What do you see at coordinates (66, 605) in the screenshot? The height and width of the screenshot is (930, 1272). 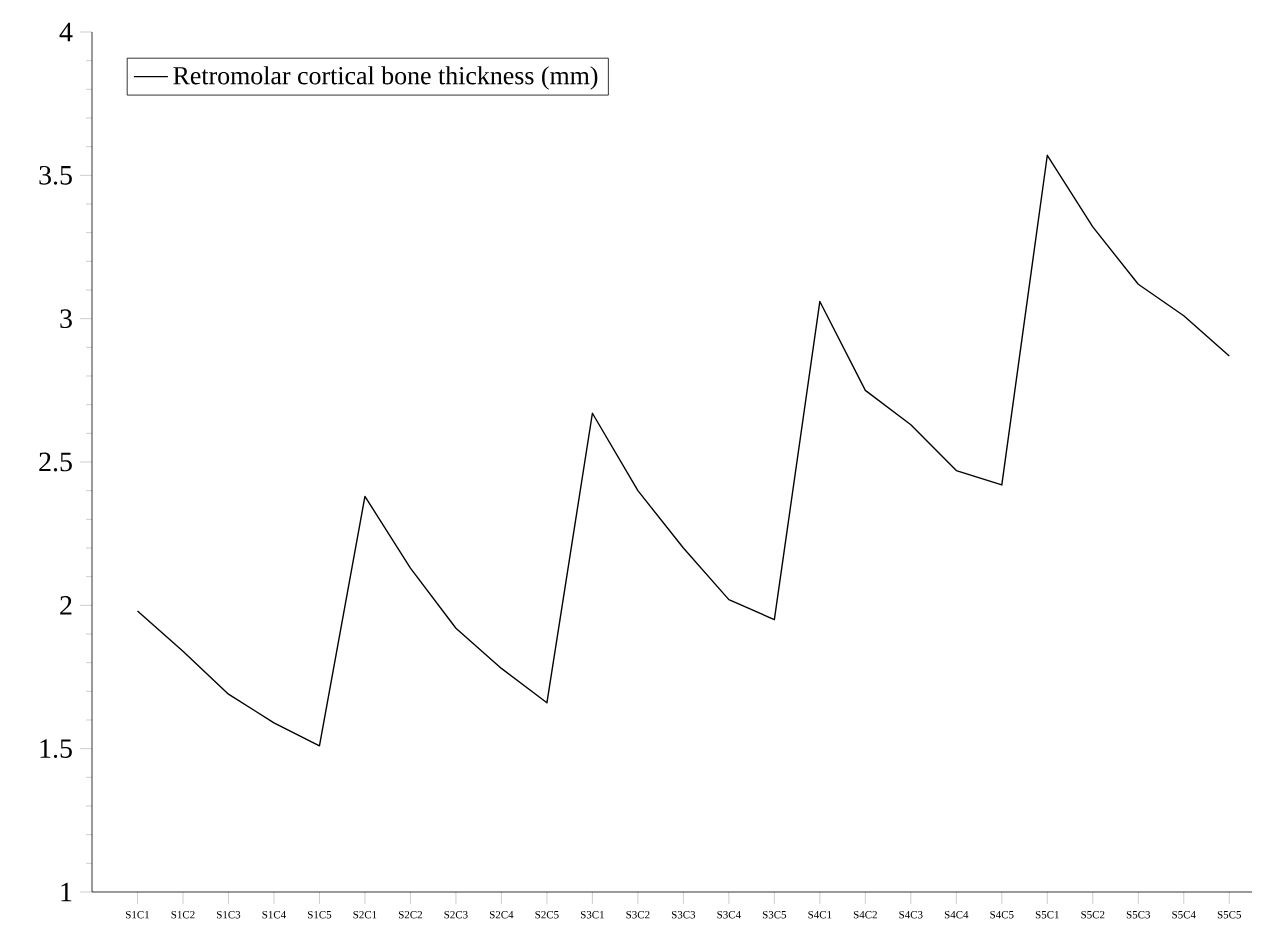 I see `y-tick-label: 2` at bounding box center [66, 605].